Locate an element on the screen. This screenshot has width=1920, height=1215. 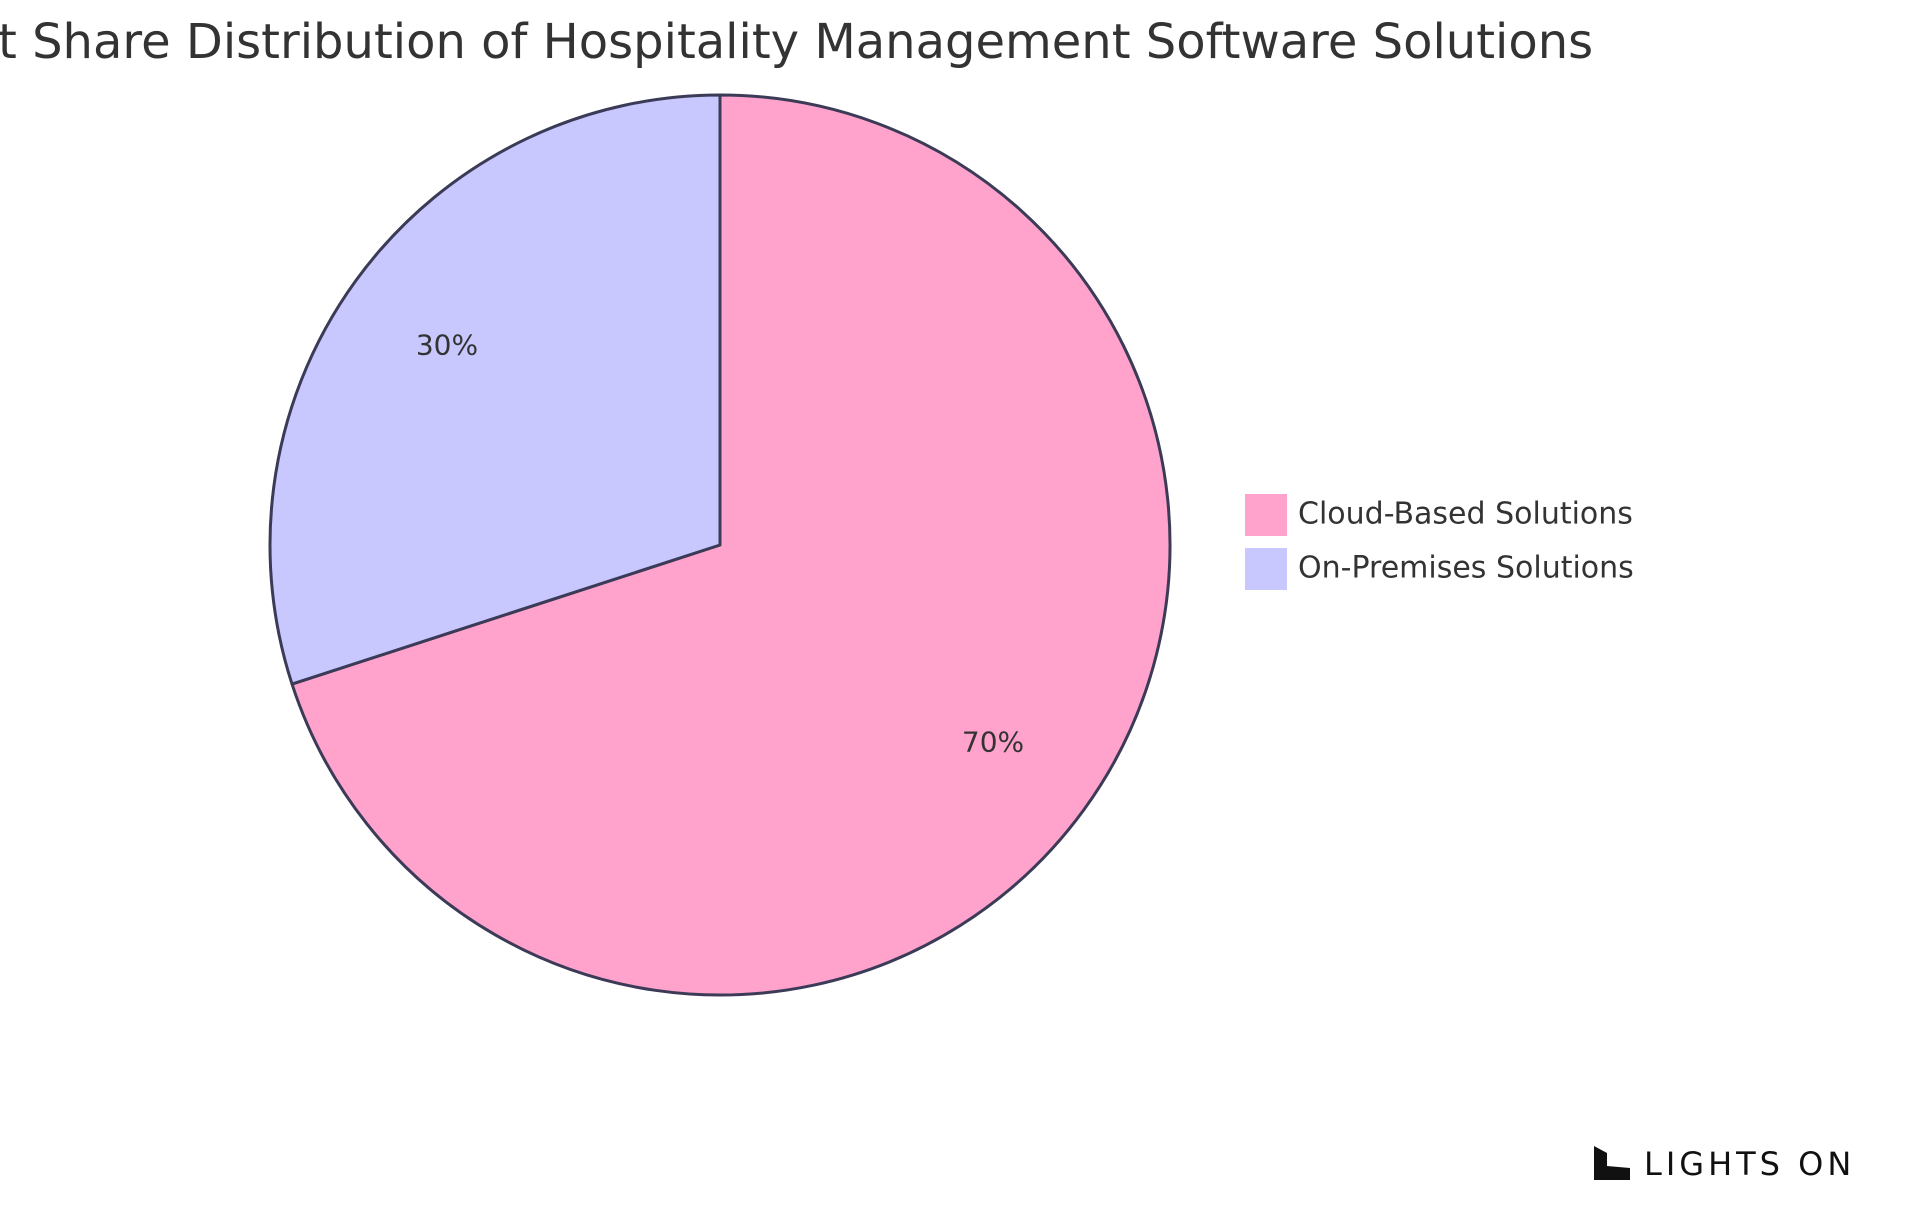
slice-percent-label-on-premises-solutions: 30% is located at coordinates (447, 345).